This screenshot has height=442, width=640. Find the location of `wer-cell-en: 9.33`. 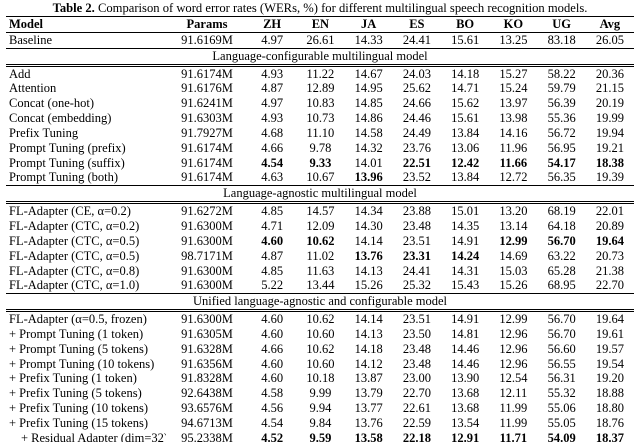

wer-cell-en: 9.33 is located at coordinates (320, 162).